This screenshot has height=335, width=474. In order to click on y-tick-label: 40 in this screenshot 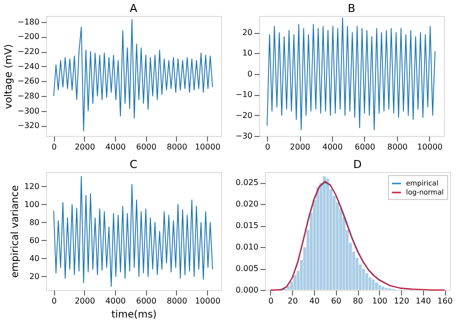, I will do `click(34, 258)`.